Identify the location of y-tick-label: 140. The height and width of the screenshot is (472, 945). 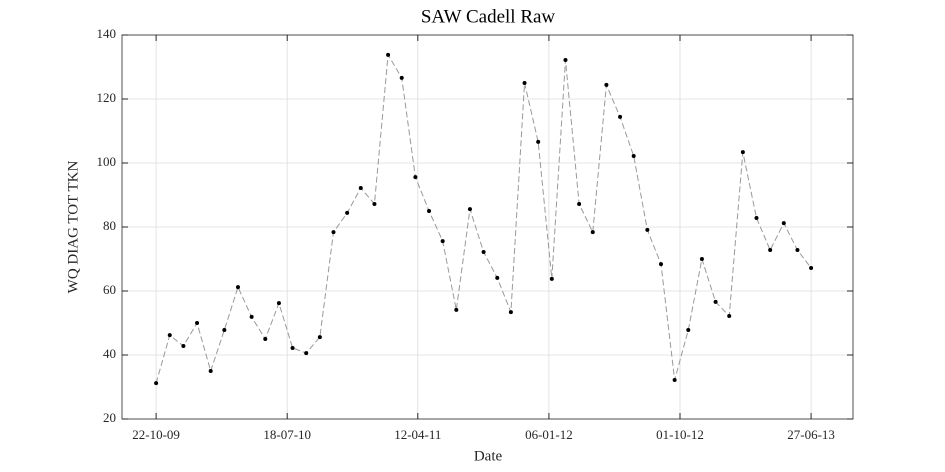
(107, 33).